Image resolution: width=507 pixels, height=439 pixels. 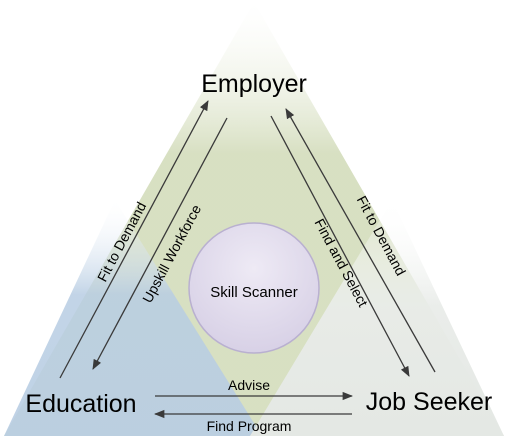 I want to click on edge-label-find-program: Find Program, so click(x=249, y=426).